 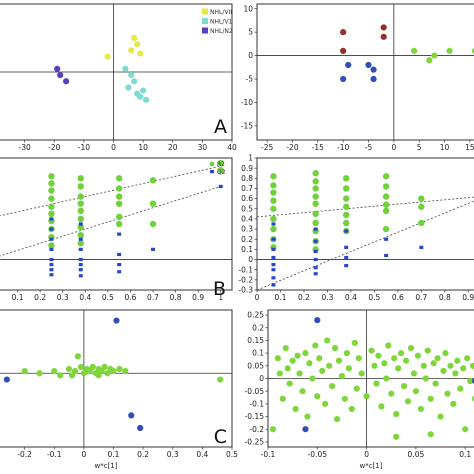 I want to click on legend-q2-label: Q2, so click(x=221, y=172).